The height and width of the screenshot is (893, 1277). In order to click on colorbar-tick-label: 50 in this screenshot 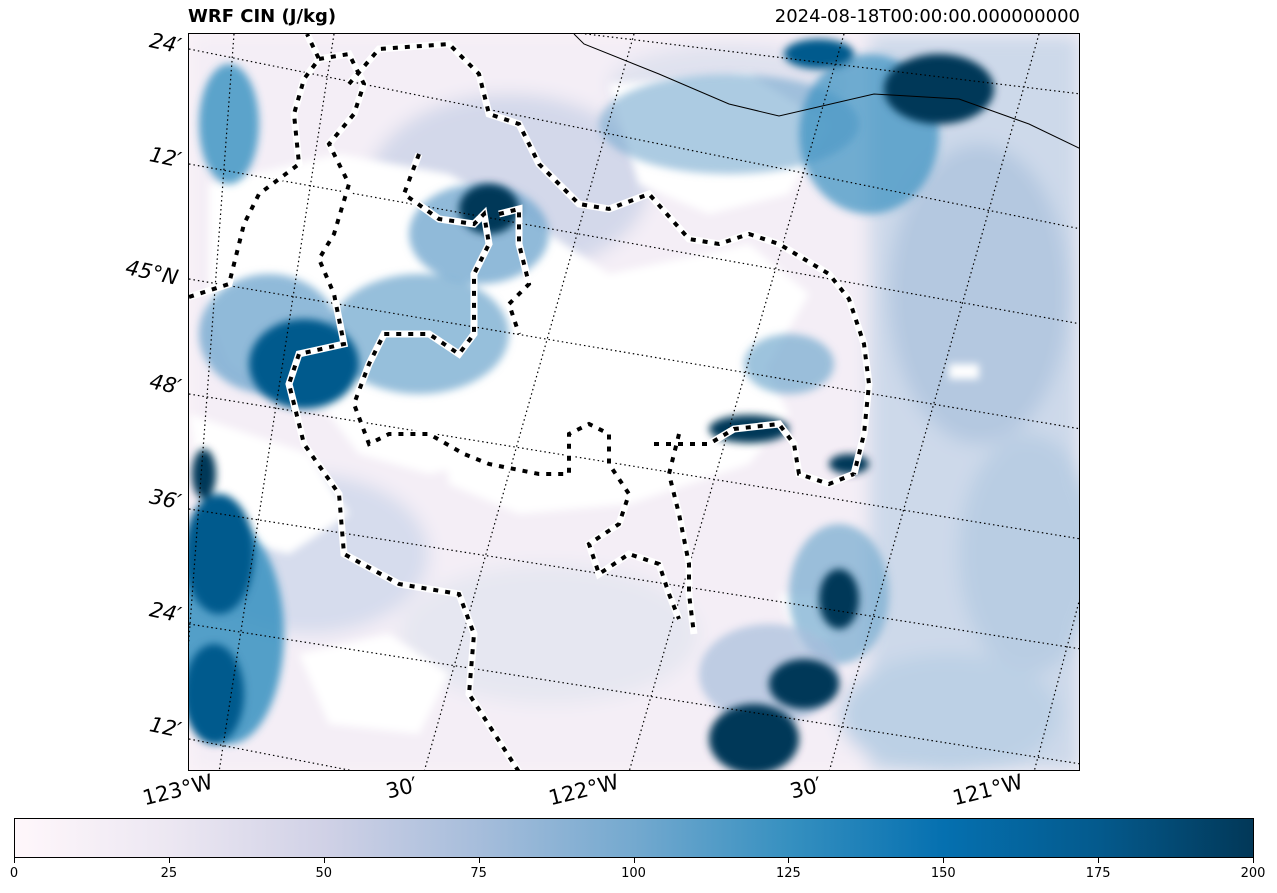, I will do `click(324, 873)`.